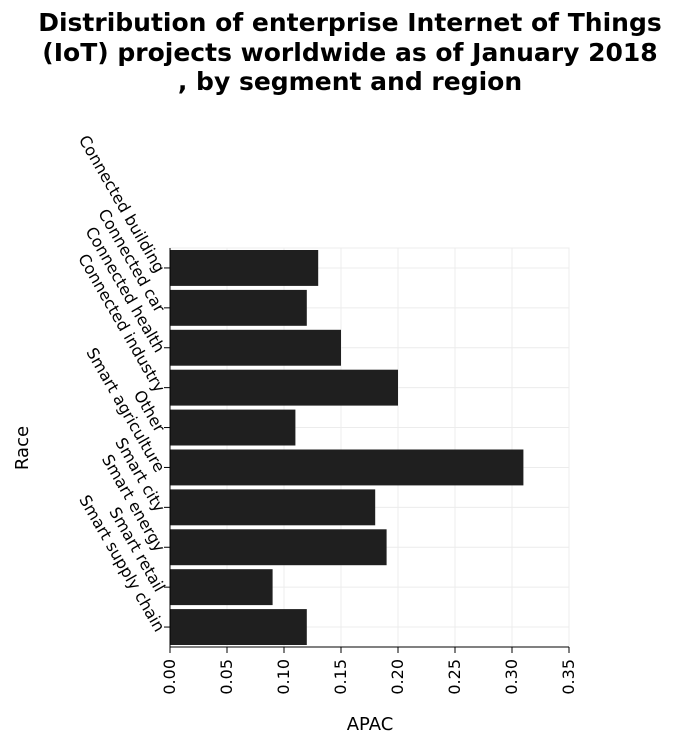  Describe the element at coordinates (397, 677) in the screenshot. I see `x-tick-label: 0.20` at that location.